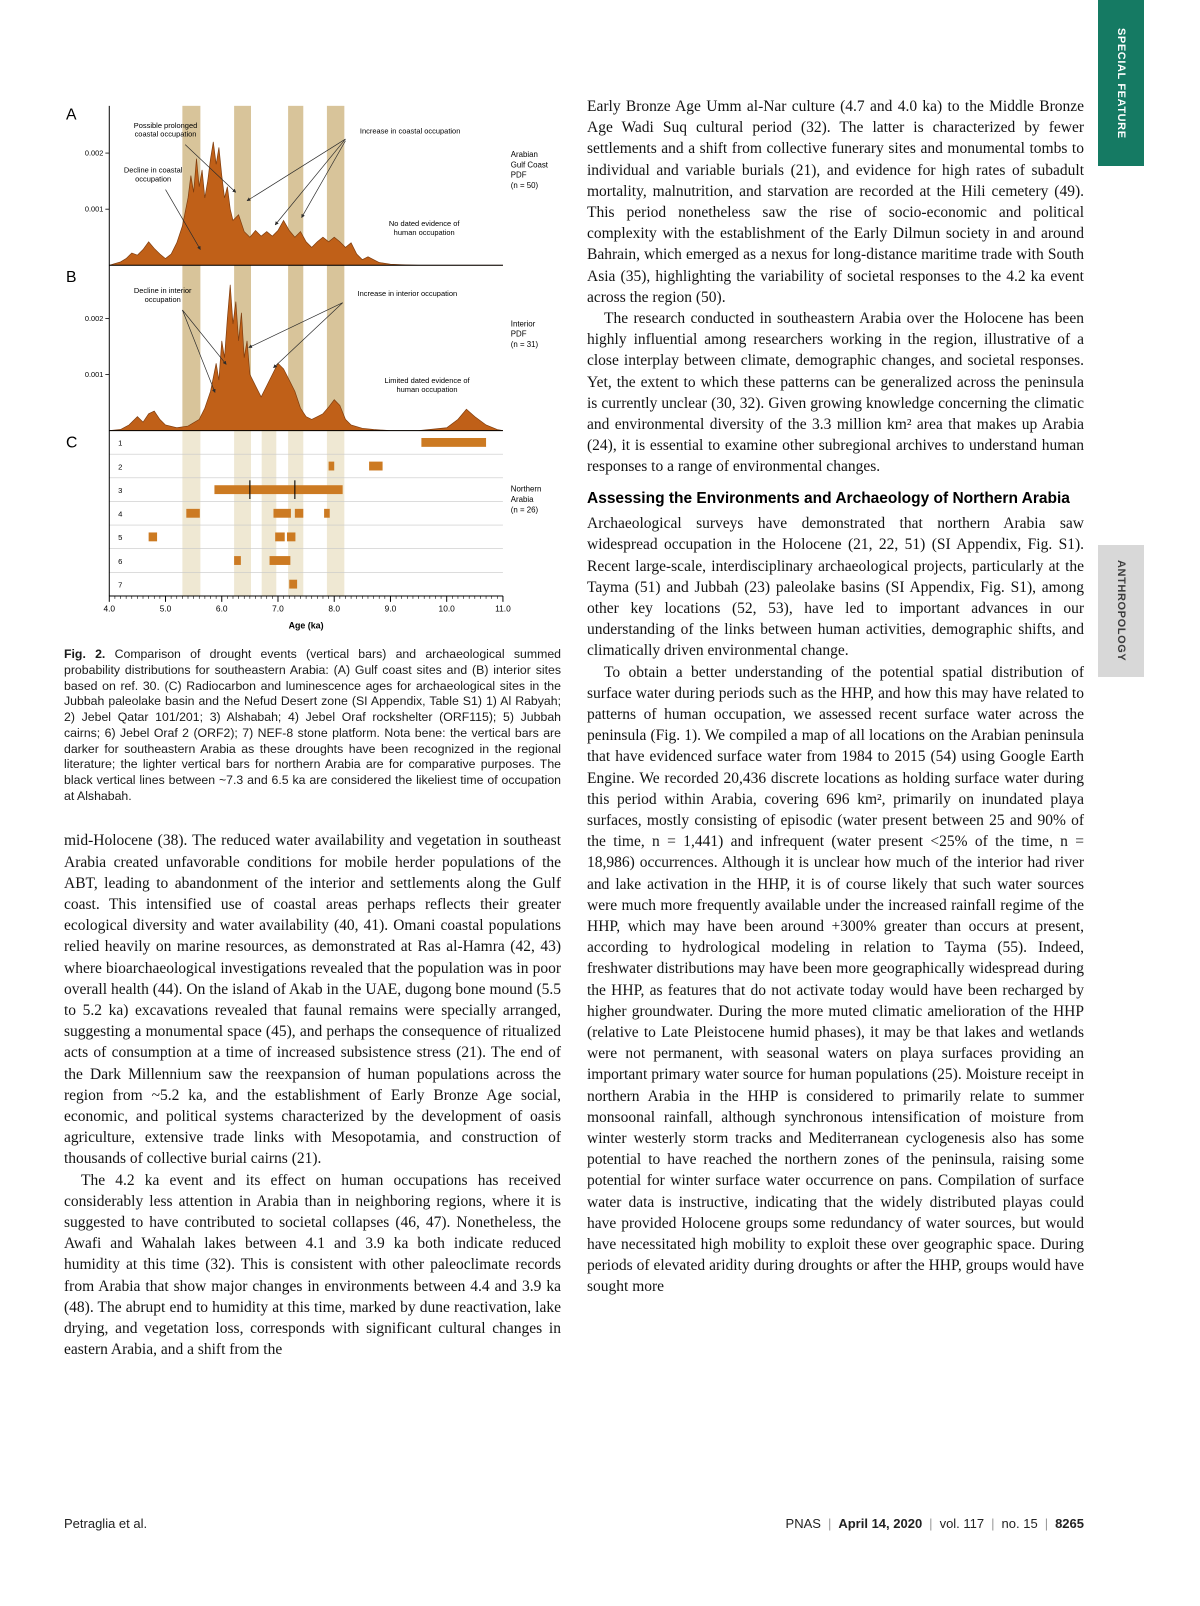  I want to click on special-feature-label: SPECIAL FEATURE, so click(1121, 83).